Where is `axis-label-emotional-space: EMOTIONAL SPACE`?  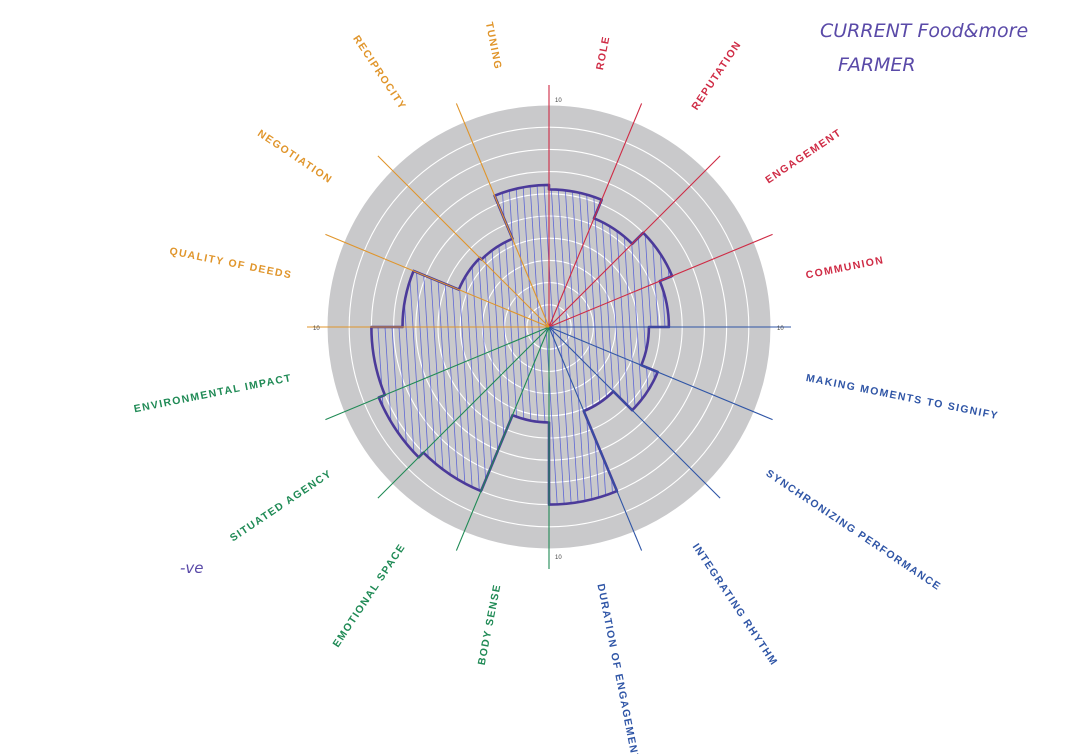 axis-label-emotional-space: EMOTIONAL SPACE is located at coordinates (369, 595).